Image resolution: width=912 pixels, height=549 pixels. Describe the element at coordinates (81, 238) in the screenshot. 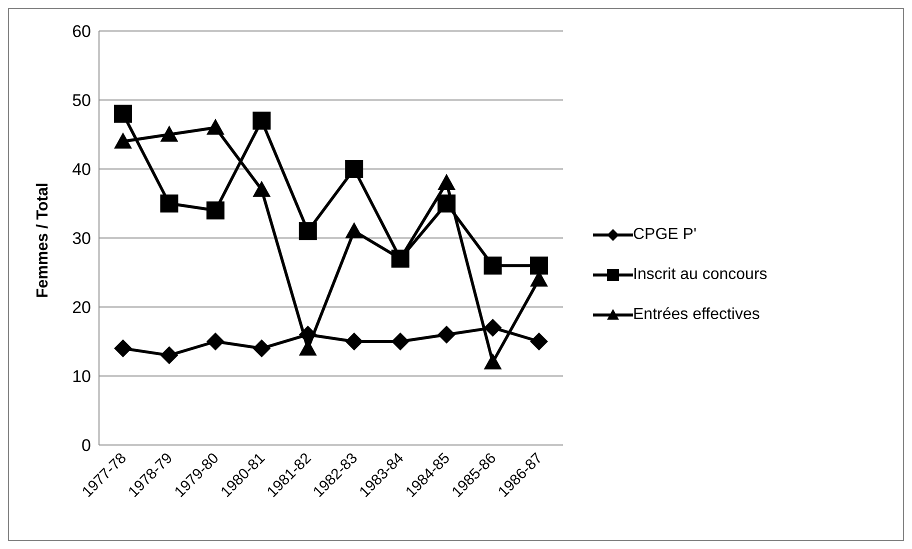

I see `y-tick-label: 30` at that location.